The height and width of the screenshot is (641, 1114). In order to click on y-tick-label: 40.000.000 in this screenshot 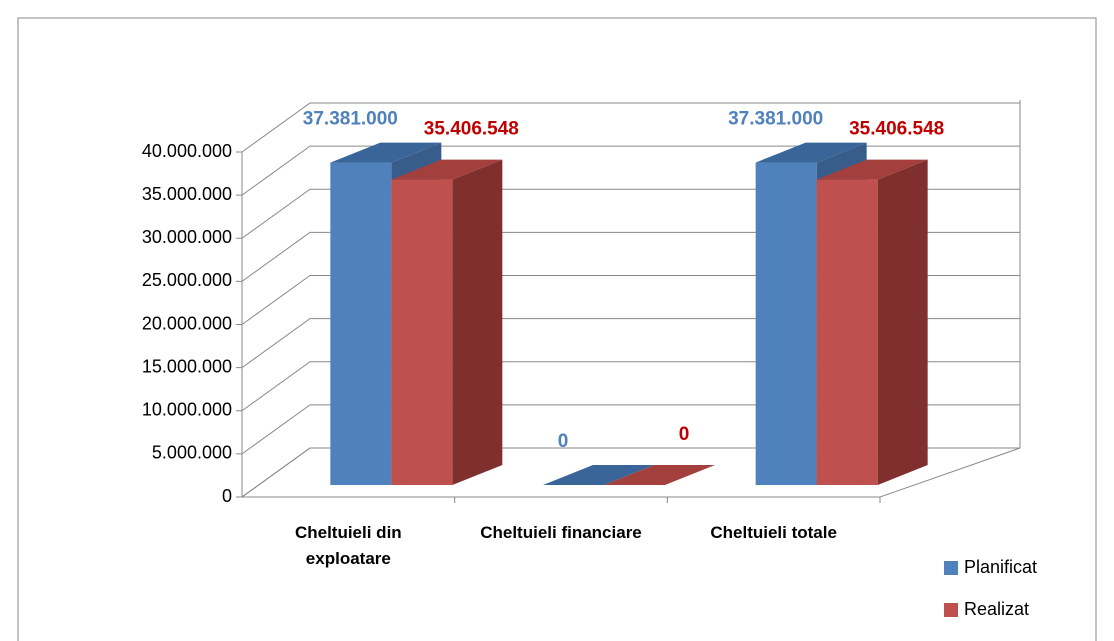, I will do `click(187, 151)`.